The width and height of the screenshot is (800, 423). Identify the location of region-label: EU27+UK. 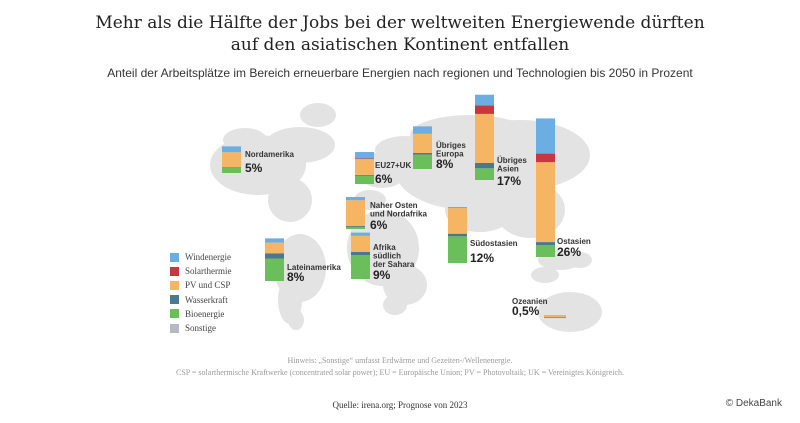
(393, 165).